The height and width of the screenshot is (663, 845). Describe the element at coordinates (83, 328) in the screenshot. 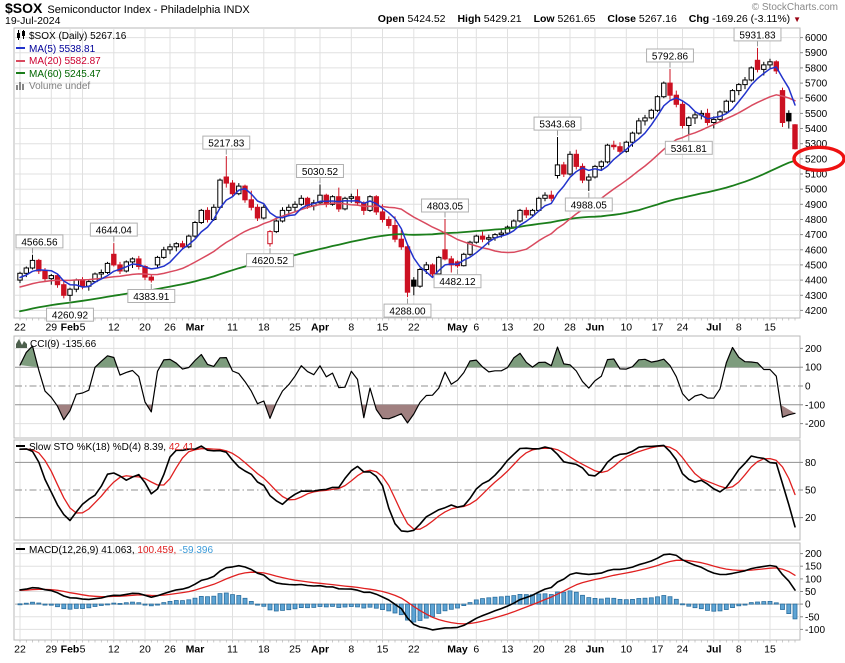

I see `date-axis-label: 5` at that location.